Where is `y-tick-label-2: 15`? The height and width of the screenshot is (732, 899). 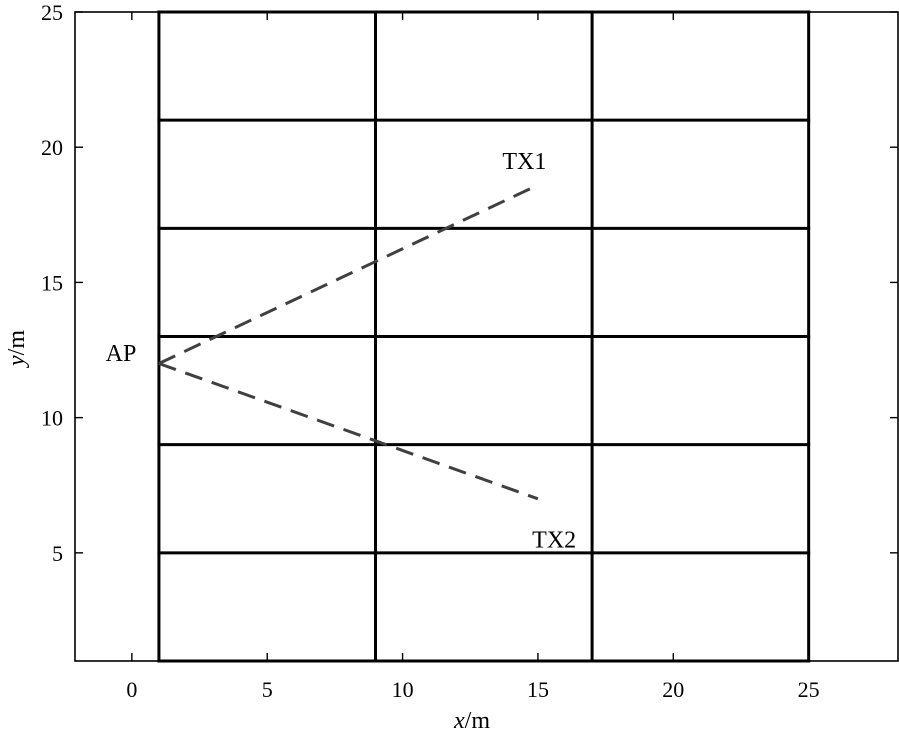
y-tick-label-2: 15 is located at coordinates (52, 282).